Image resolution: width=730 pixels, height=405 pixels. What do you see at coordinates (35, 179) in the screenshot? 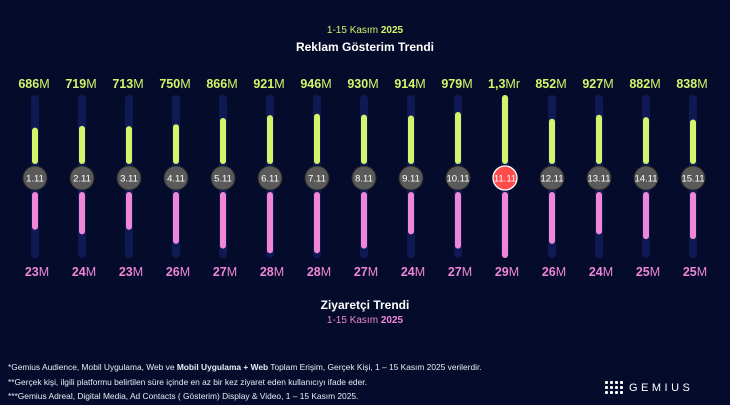
I see `date-label-1.11: 1.11` at bounding box center [35, 179].